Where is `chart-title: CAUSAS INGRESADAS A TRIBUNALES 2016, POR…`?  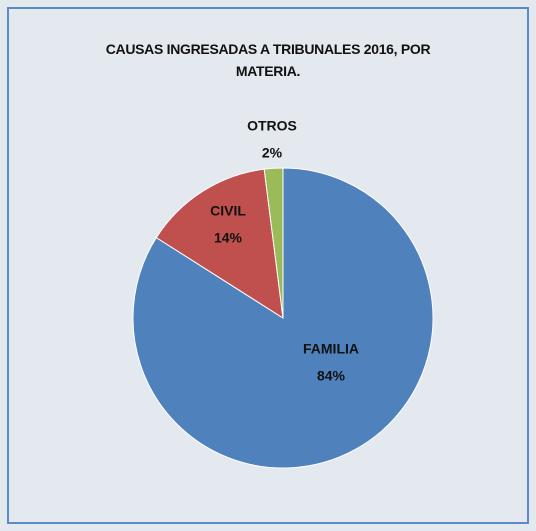
chart-title: CAUSAS INGRESADAS A TRIBUNALES 2016, POR… is located at coordinates (268, 60).